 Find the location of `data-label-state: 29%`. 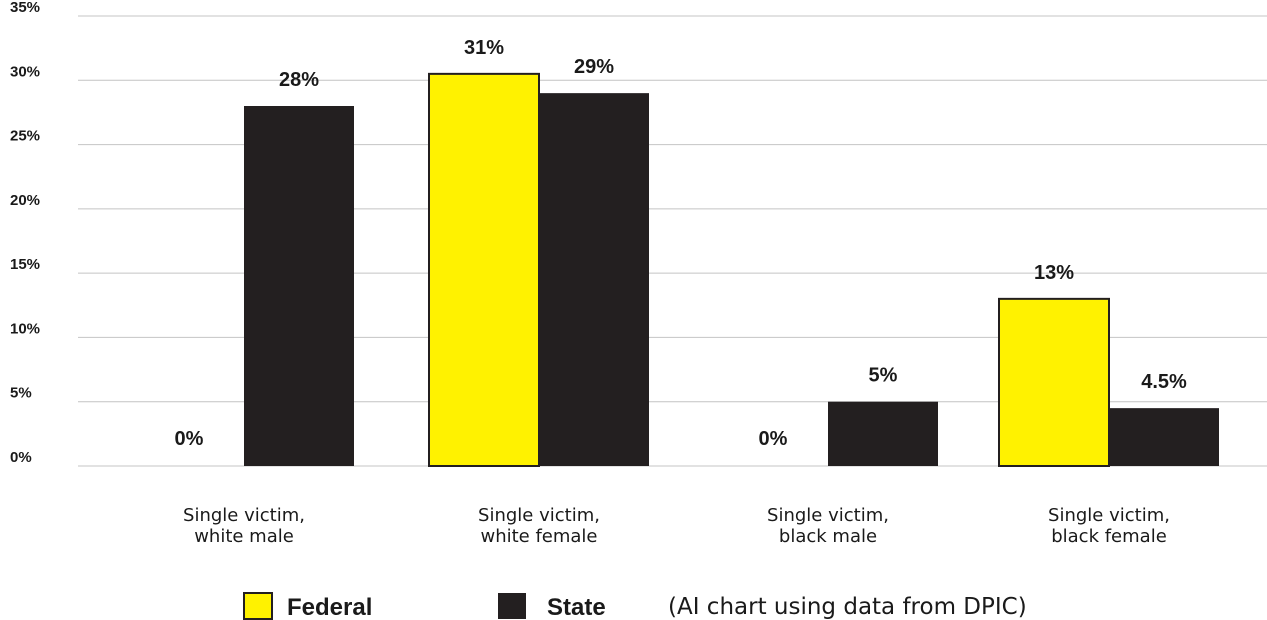

data-label-state: 29% is located at coordinates (594, 67).